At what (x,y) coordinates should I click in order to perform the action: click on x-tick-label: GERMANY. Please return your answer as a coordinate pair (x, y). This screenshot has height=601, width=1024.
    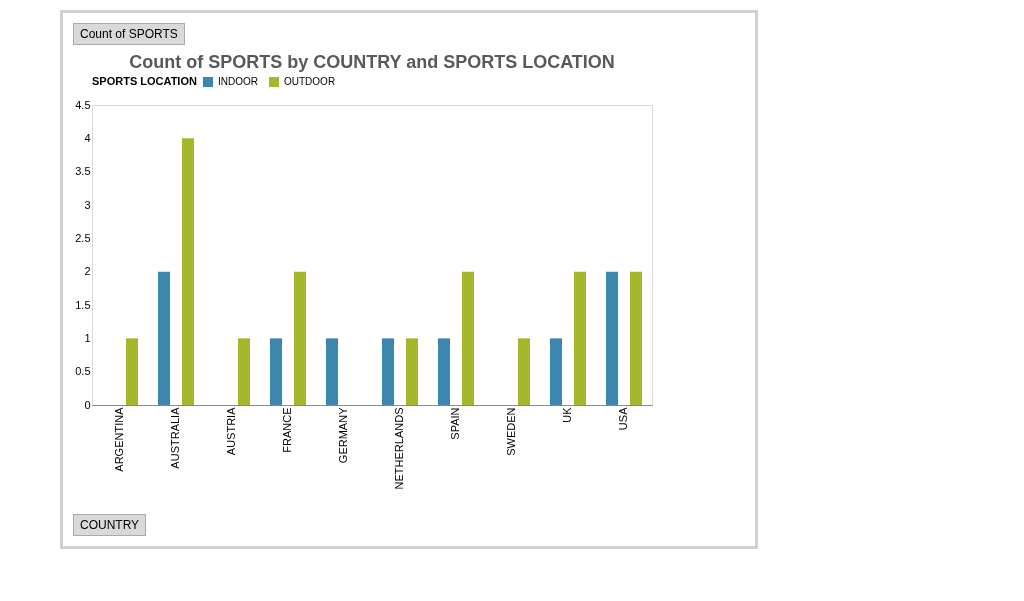
    Looking at the image, I should click on (343, 435).